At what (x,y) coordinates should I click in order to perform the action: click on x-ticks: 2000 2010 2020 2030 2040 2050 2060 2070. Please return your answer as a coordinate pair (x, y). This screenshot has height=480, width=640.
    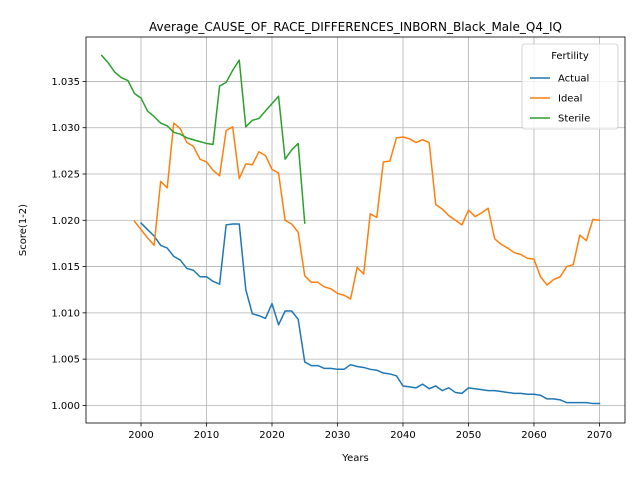
    Looking at the image, I should click on (370, 432).